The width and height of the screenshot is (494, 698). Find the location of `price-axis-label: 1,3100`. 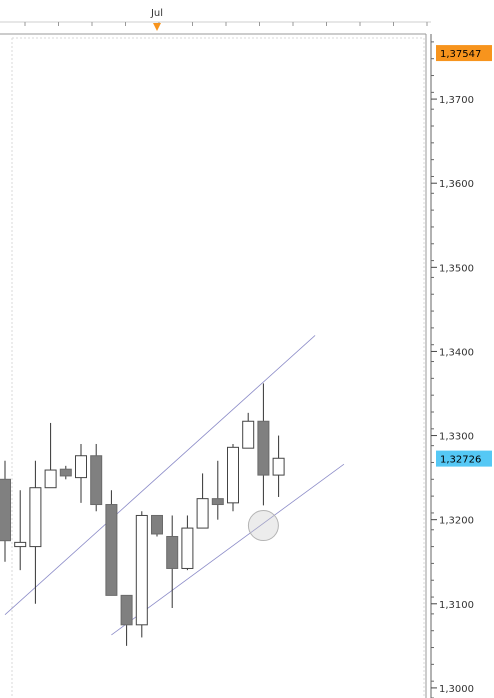

price-axis-label: 1,3100 is located at coordinates (456, 605).